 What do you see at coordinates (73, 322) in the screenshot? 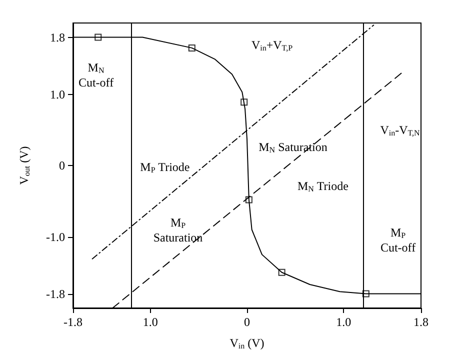
I see `x-tick-label: -1.8` at bounding box center [73, 322].